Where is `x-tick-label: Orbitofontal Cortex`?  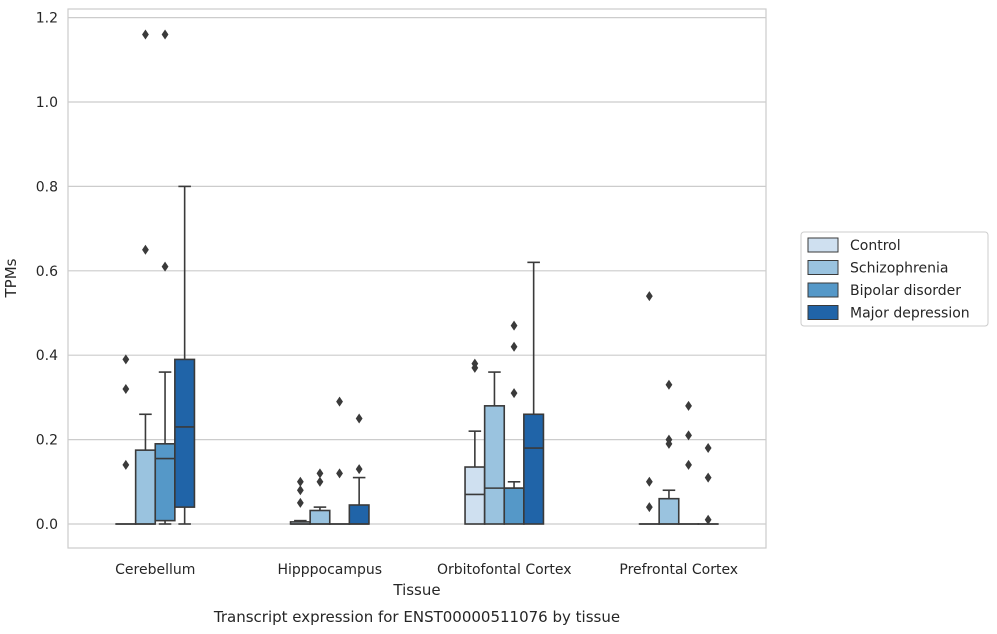 x-tick-label: Orbitofontal Cortex is located at coordinates (504, 570).